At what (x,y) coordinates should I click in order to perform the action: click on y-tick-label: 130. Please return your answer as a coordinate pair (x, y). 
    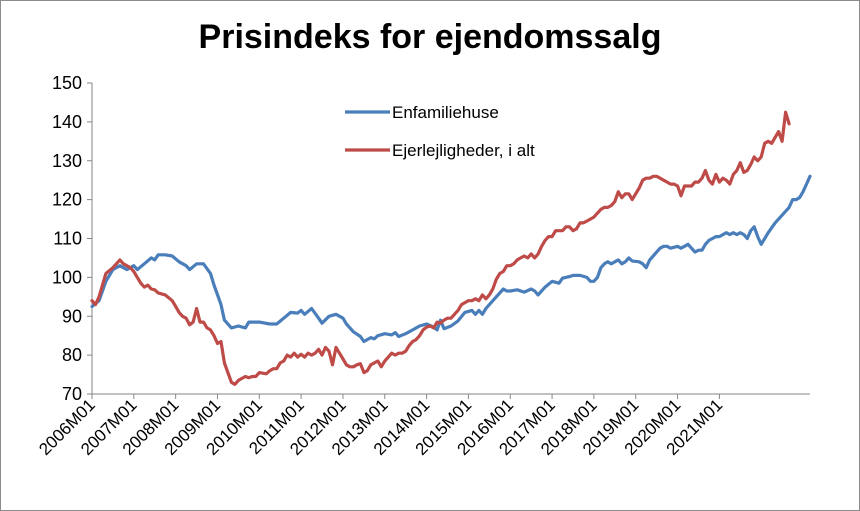
    Looking at the image, I should click on (67, 161).